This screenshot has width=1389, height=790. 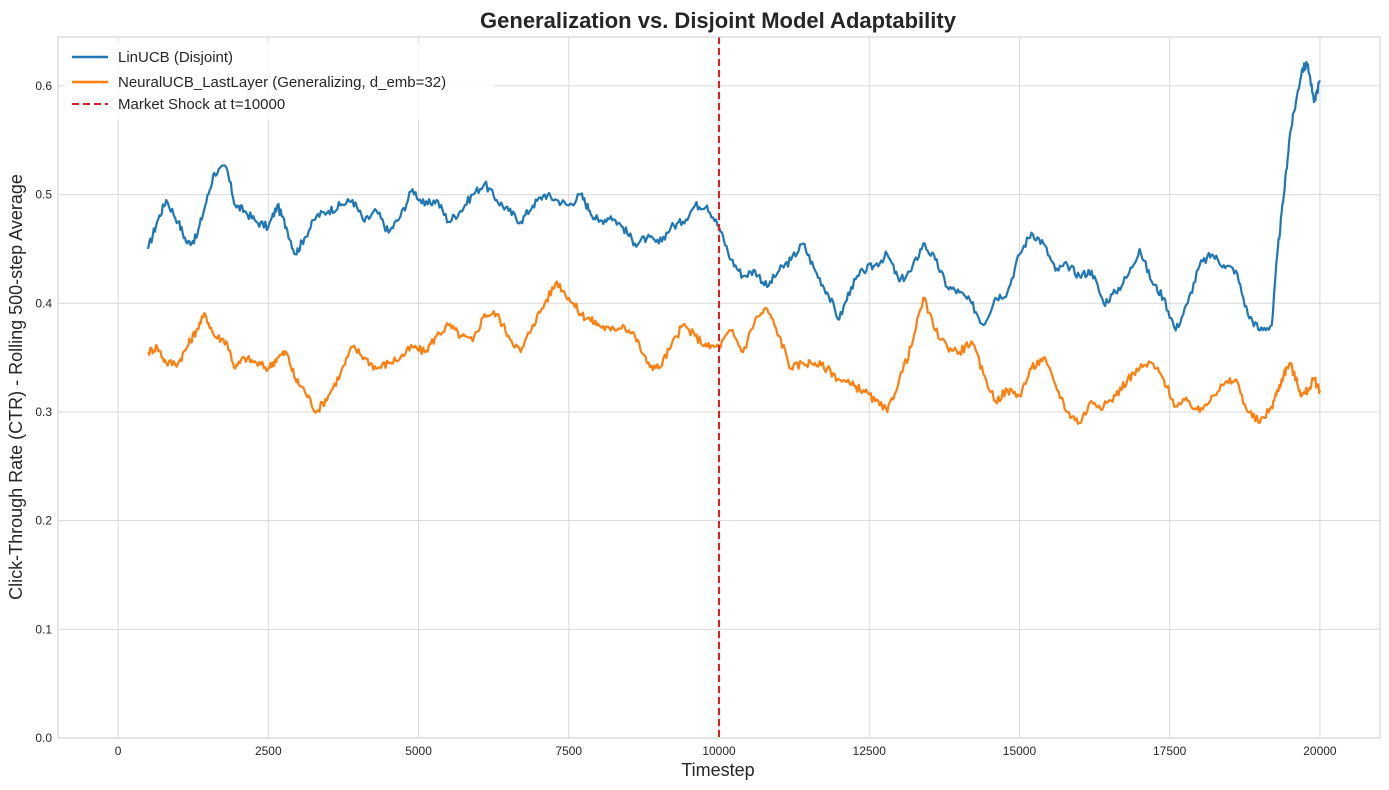 What do you see at coordinates (118, 751) in the screenshot?
I see `x-tick-label: 0` at bounding box center [118, 751].